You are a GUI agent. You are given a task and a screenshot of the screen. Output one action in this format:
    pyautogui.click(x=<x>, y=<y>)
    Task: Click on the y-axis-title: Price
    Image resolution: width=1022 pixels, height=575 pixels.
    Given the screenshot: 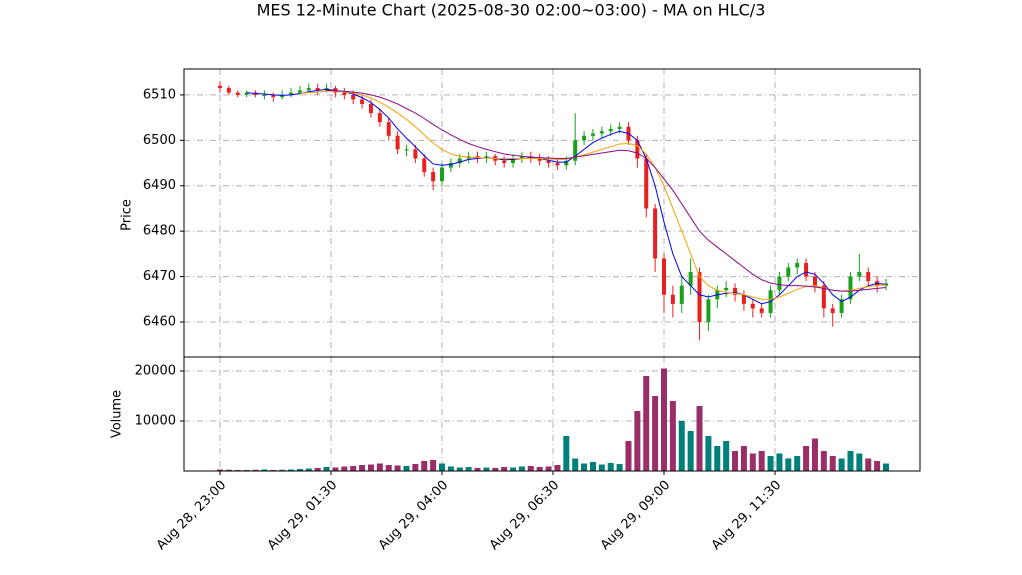 What is the action you would take?
    pyautogui.click(x=127, y=215)
    